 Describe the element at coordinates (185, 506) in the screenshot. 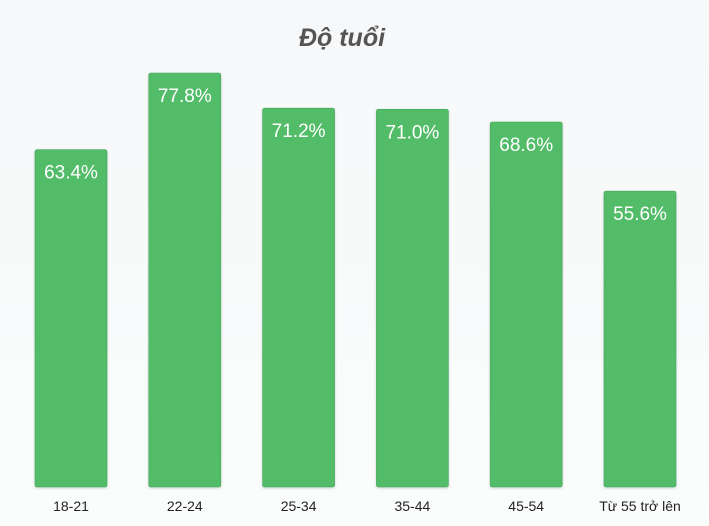

I see `x-tick-label: 22-24` at that location.